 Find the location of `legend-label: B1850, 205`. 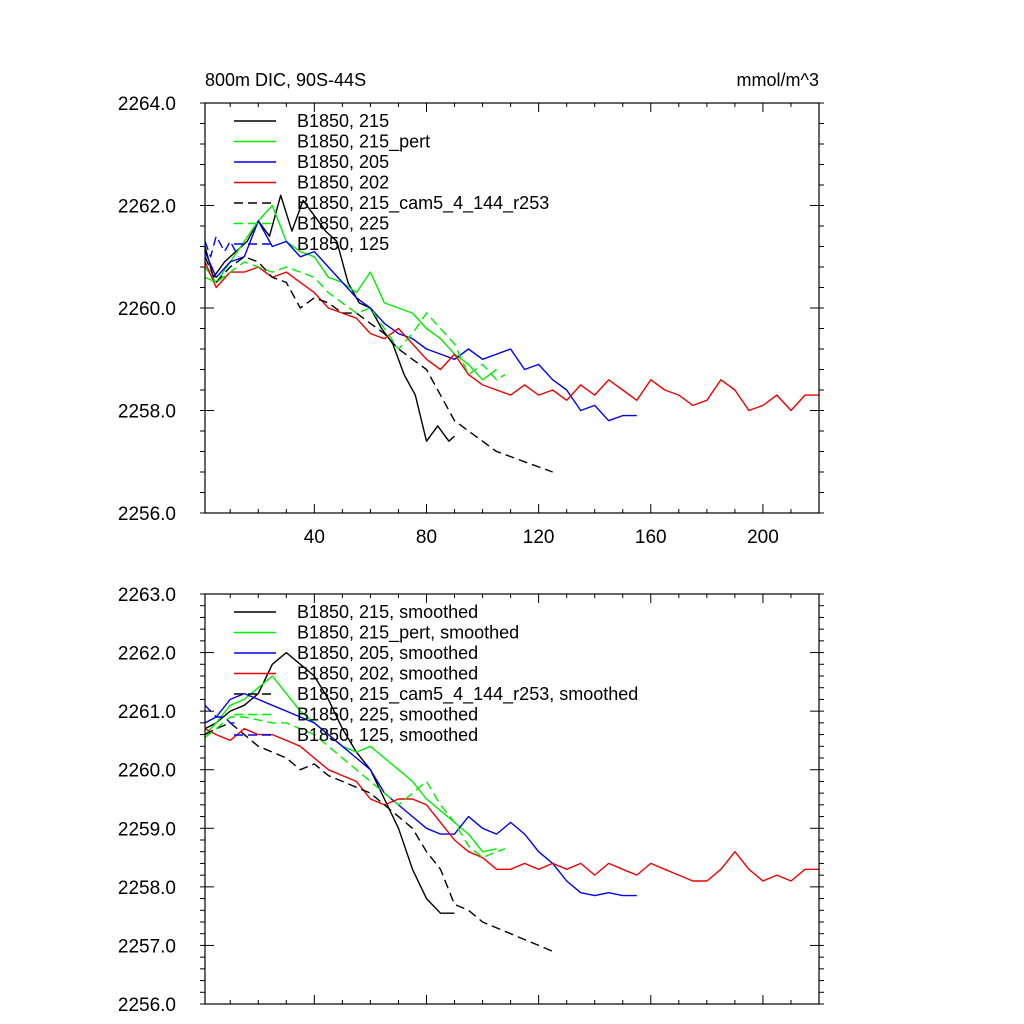

legend-label: B1850, 205 is located at coordinates (343, 162).